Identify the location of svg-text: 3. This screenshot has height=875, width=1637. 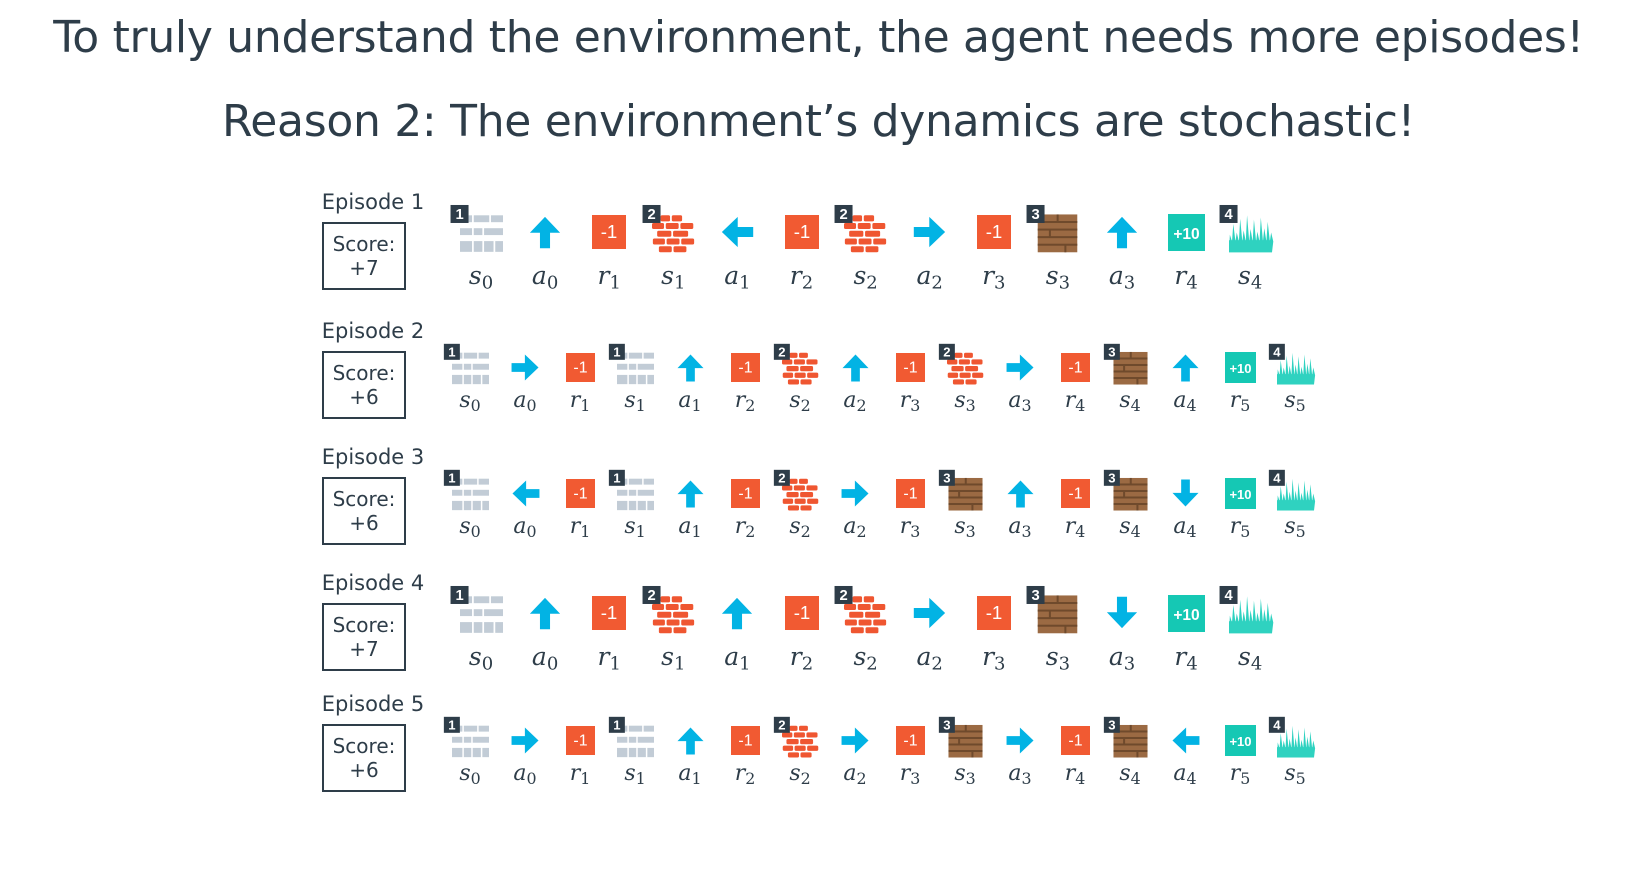
(1036, 215).